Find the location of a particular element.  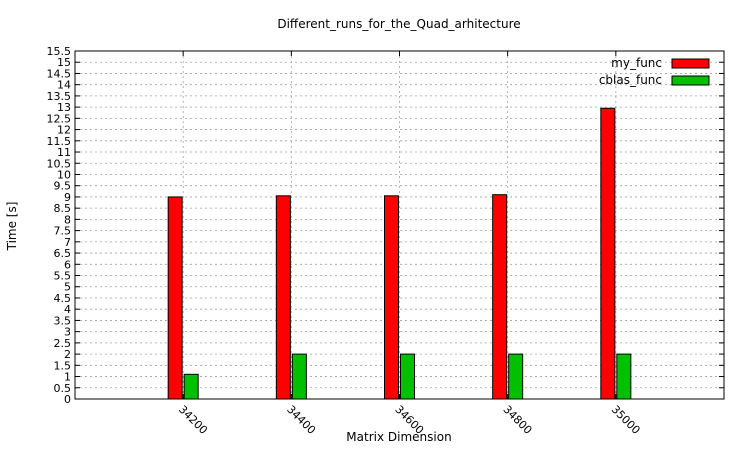

y-tick-label: 10 is located at coordinates (64, 174).